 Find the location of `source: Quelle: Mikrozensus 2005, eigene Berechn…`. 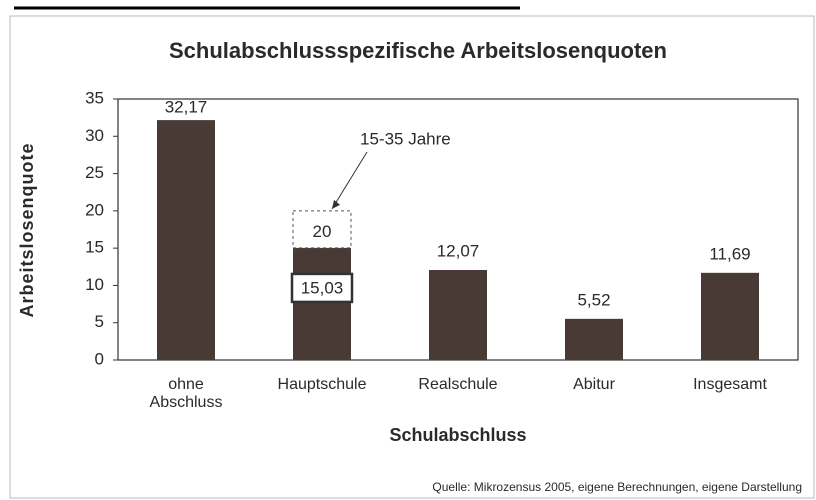

source: Quelle: Mikrozensus 2005, eigene Berechn… is located at coordinates (617, 487).